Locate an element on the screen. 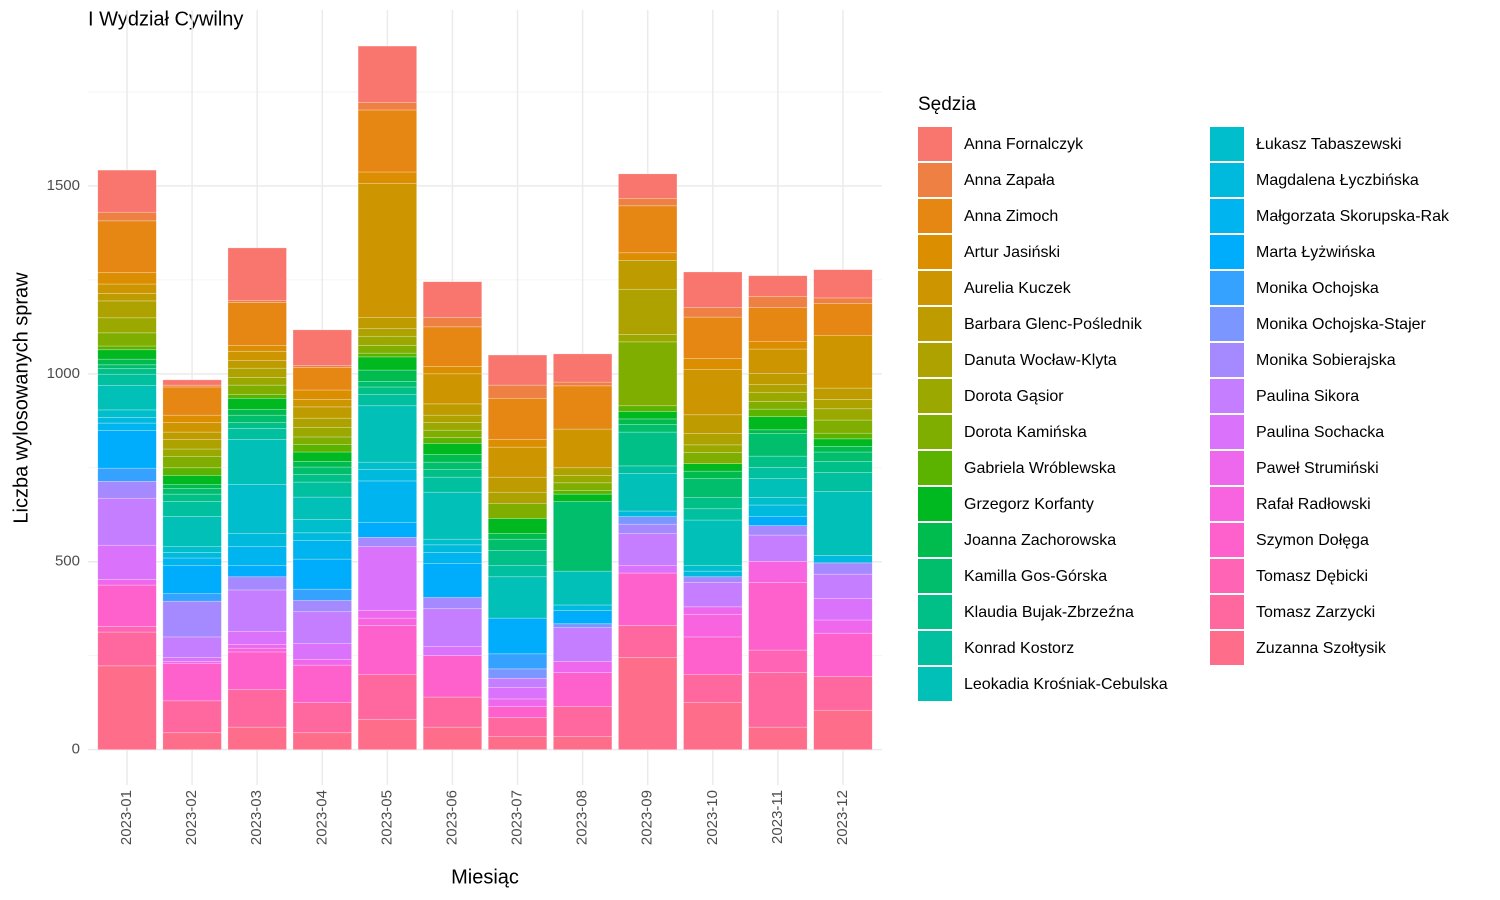 The width and height of the screenshot is (1500, 900). x-tick-label: 2023-06 is located at coordinates (451, 817).